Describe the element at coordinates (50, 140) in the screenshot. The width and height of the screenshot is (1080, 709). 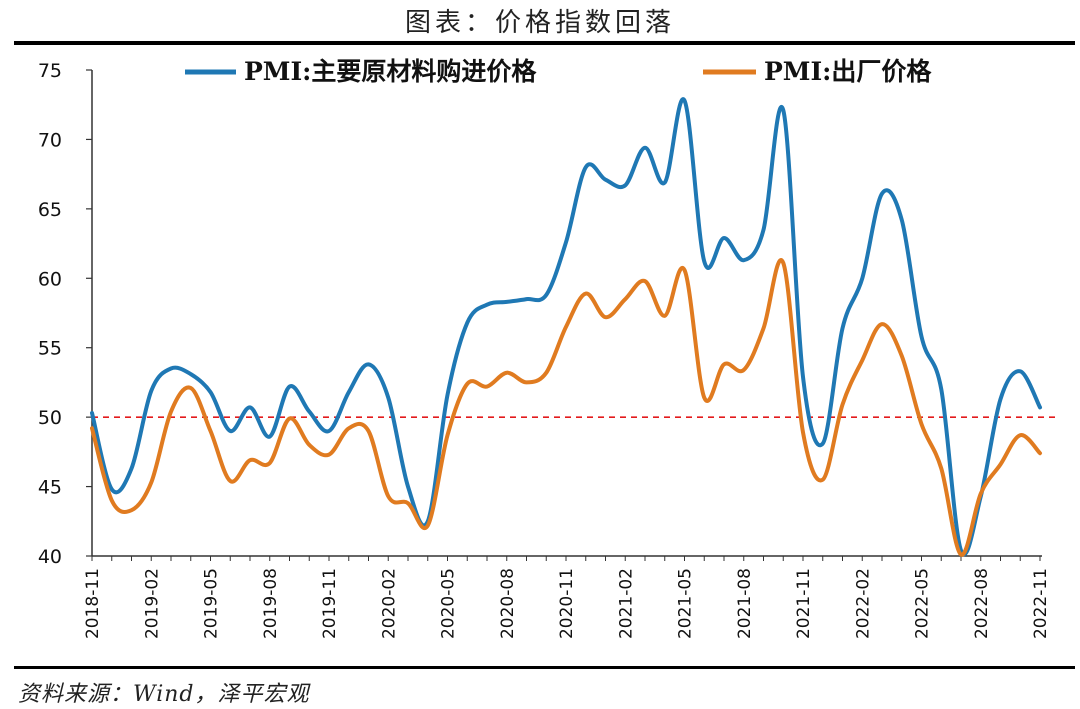
I see `y-tick-label: 70` at that location.